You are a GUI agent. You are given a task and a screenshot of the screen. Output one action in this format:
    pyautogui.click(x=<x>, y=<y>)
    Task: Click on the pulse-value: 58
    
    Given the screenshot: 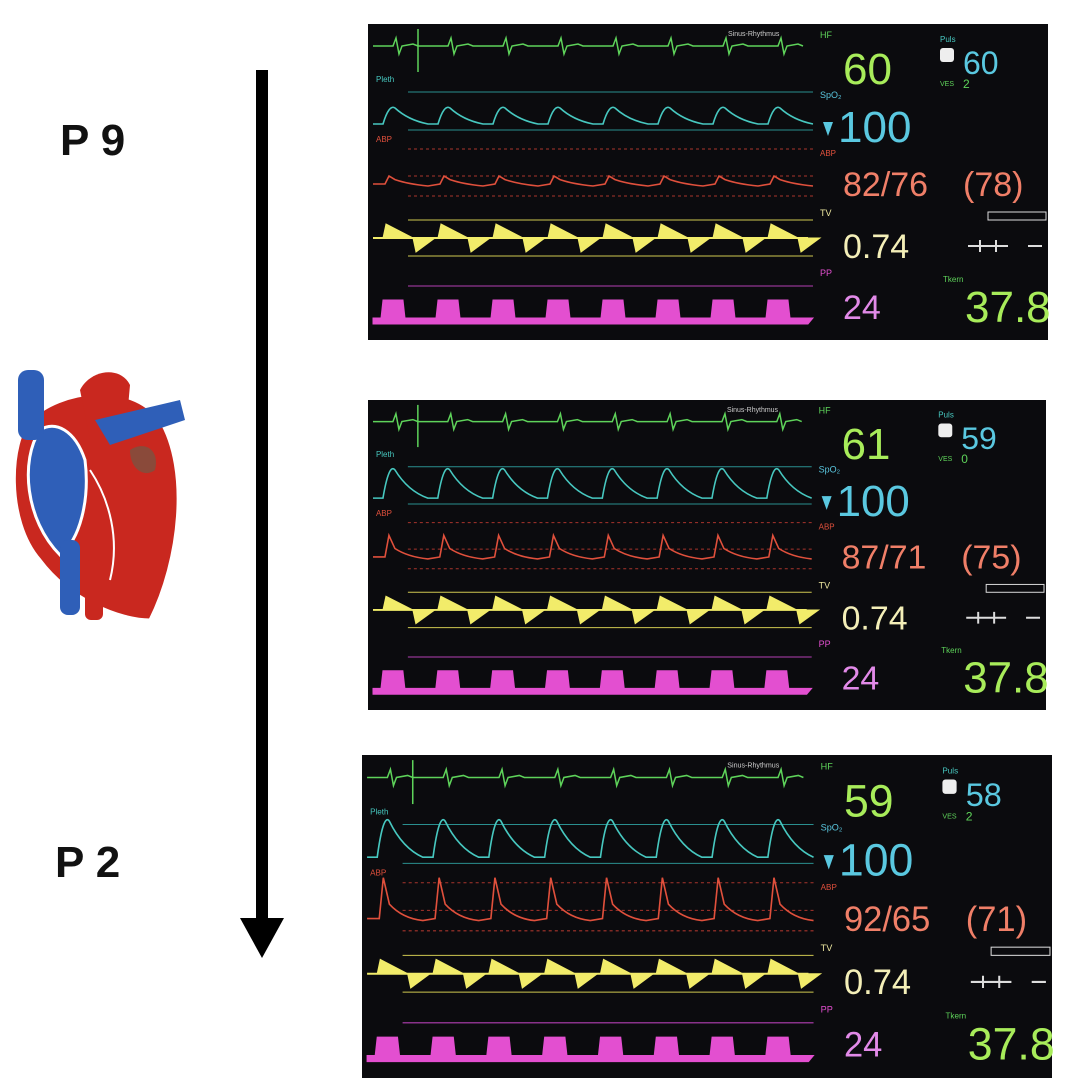 What is the action you would take?
    pyautogui.click(x=984, y=795)
    